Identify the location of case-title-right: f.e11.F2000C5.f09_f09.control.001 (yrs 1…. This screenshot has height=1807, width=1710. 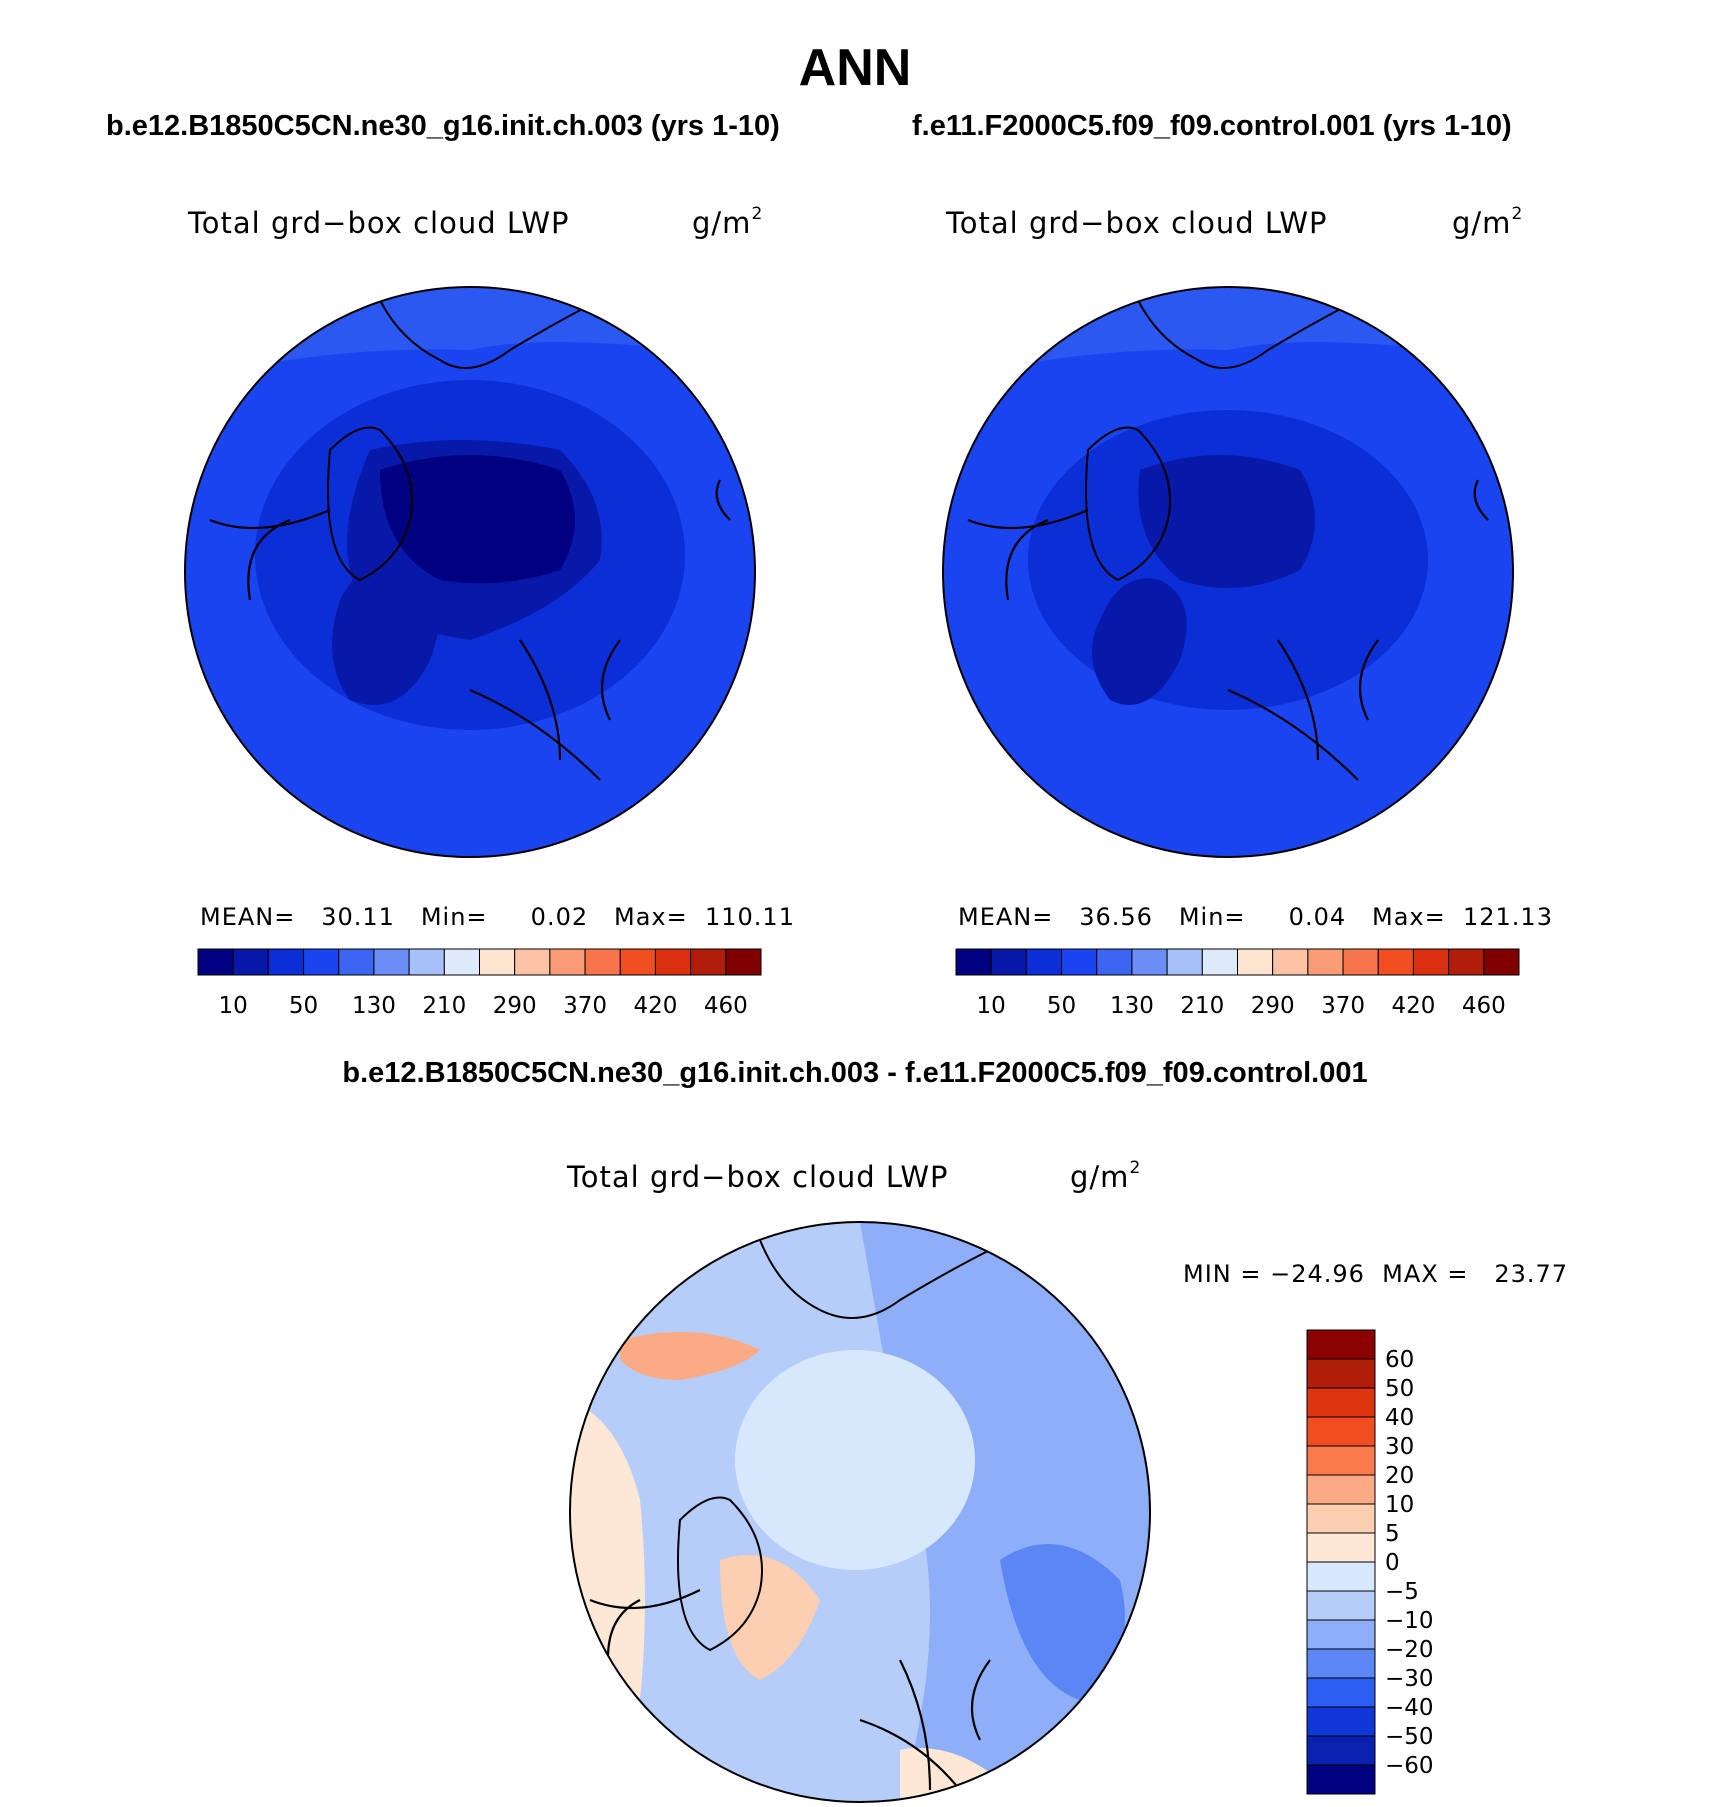
(1212, 126).